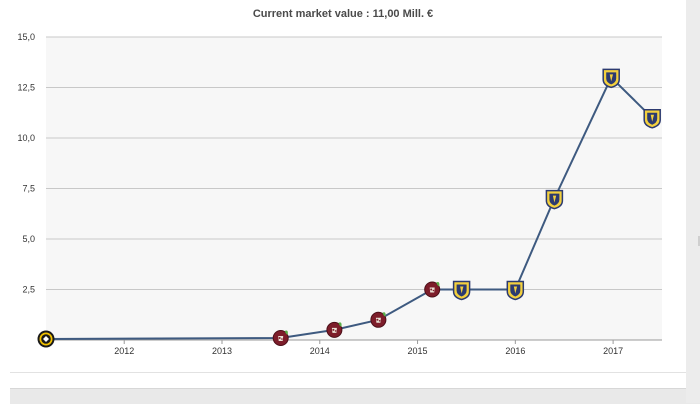  What do you see at coordinates (26, 37) in the screenshot?
I see `y-tick-label: 15,0` at bounding box center [26, 37].